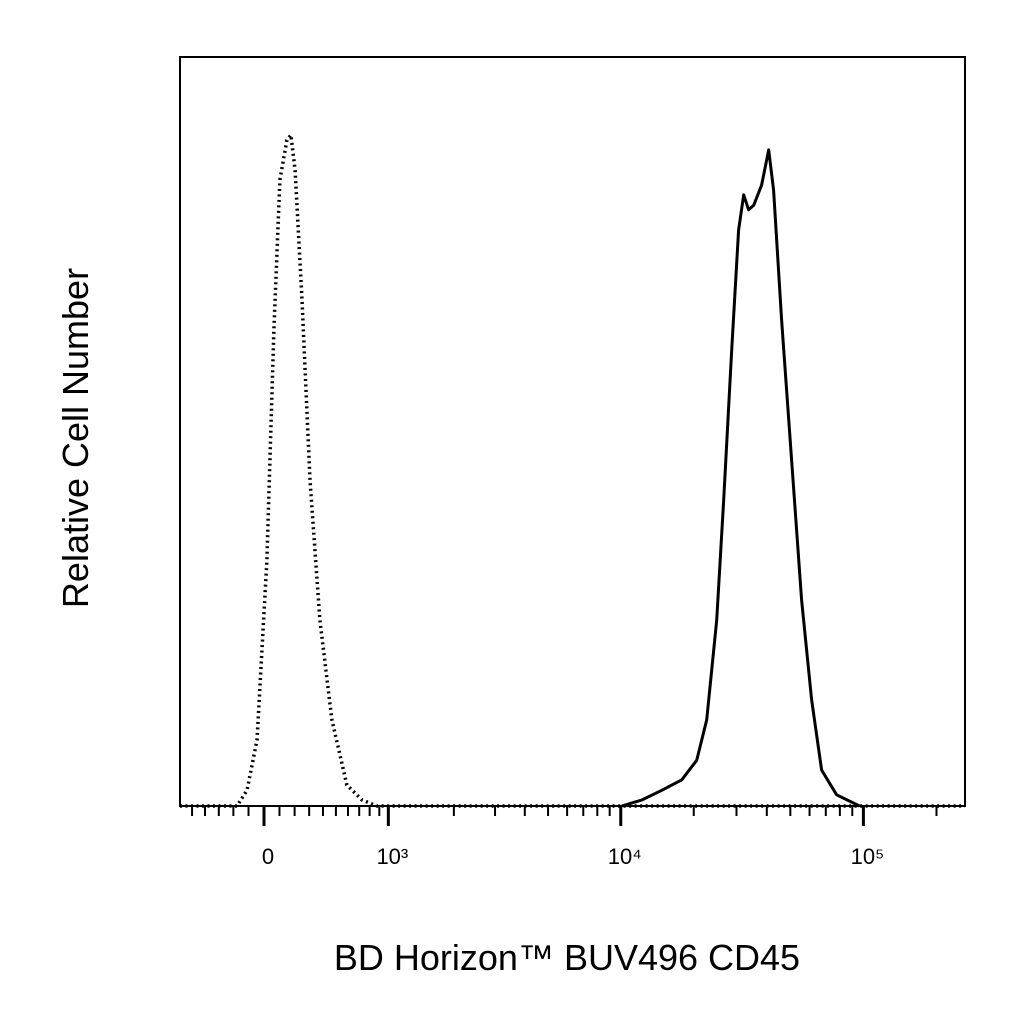 This screenshot has width=1024, height=1024. I want to click on x-tick-label: 10³, so click(392, 856).